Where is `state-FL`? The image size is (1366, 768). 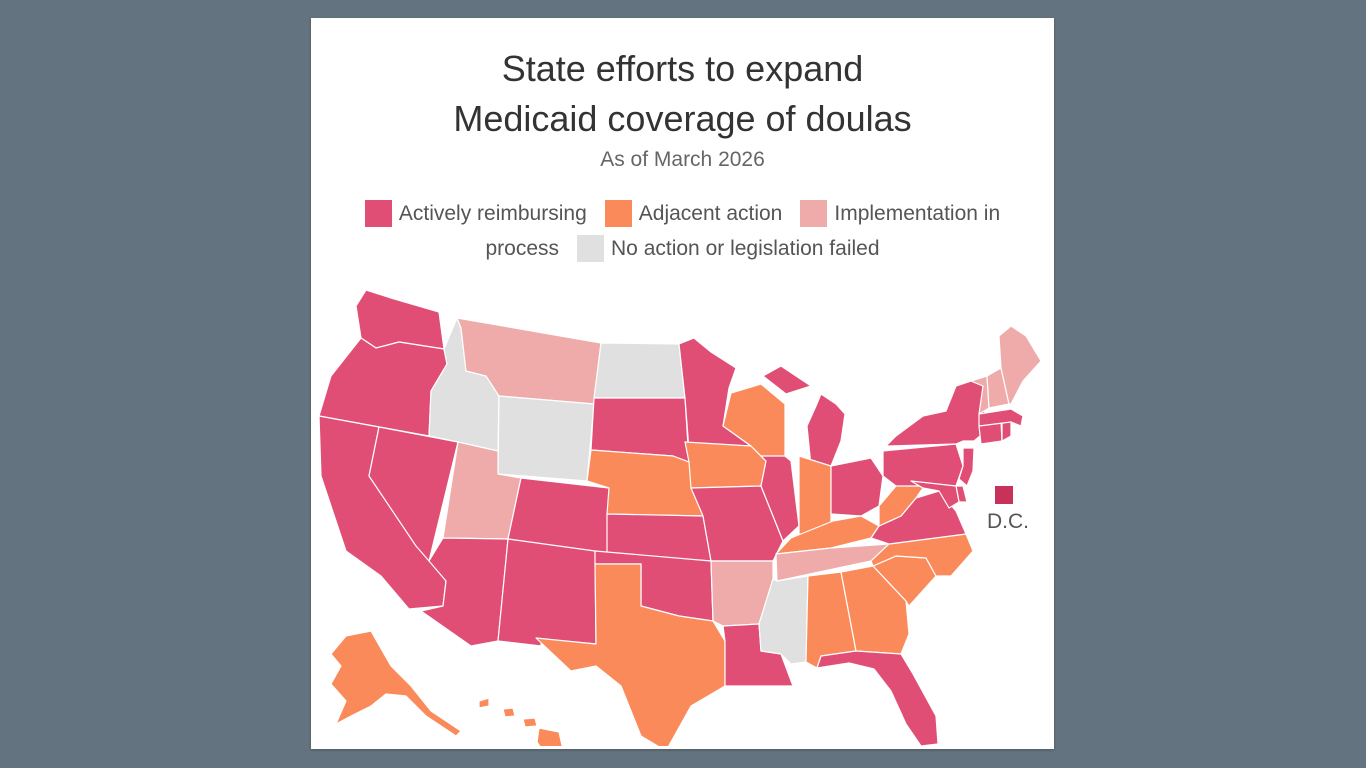 state-FL is located at coordinates (877, 698).